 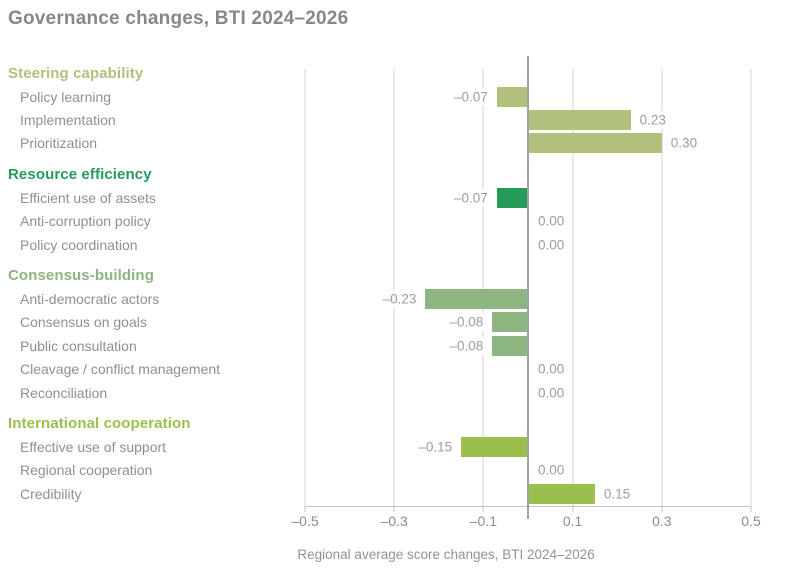 I want to click on chart-row: Effective use of support –0.15, so click(x=375, y=446).